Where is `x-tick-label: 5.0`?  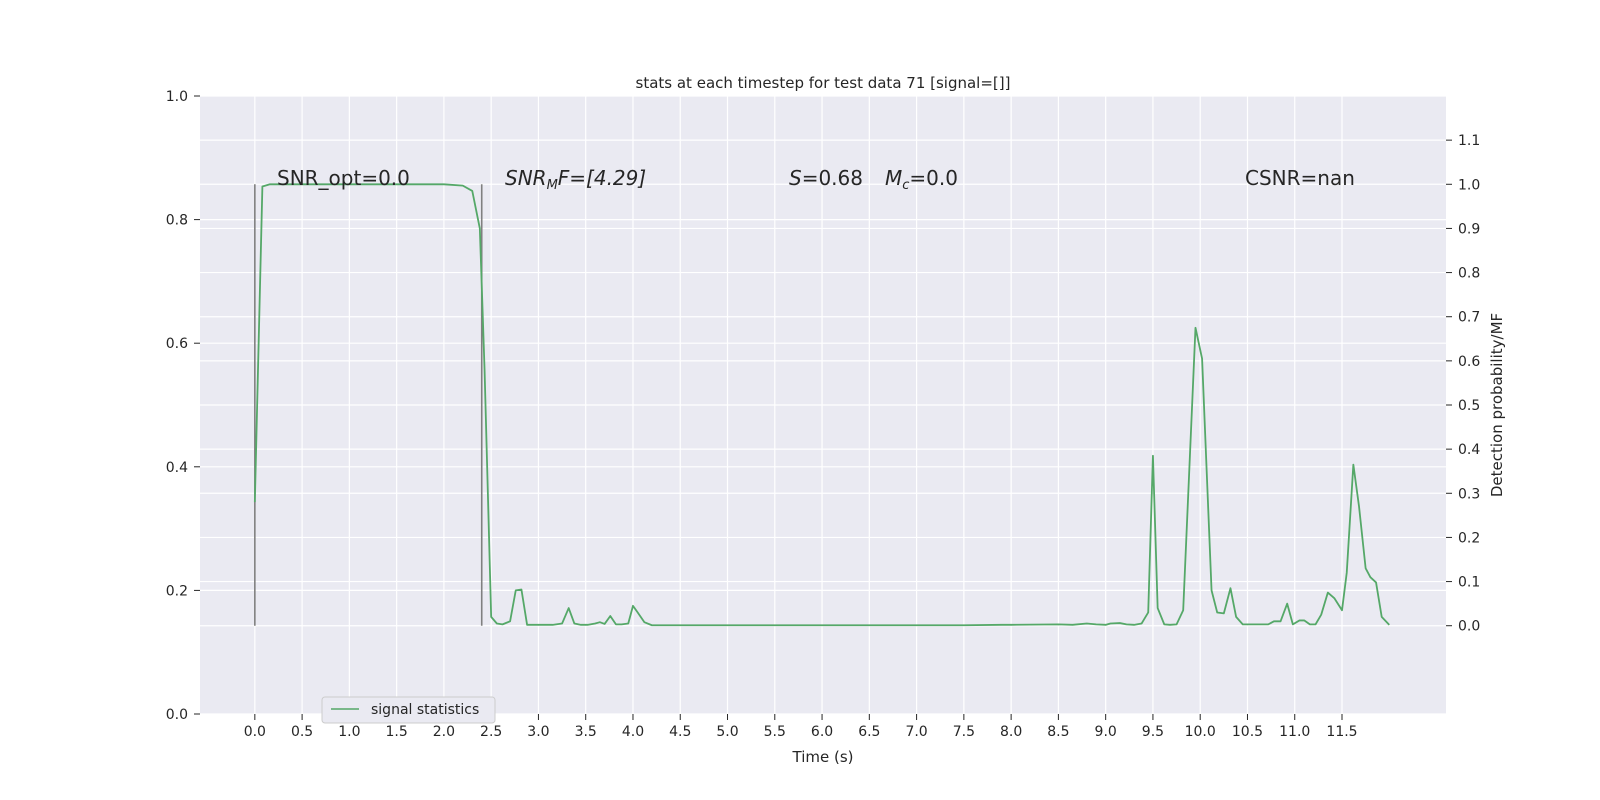 x-tick-label: 5.0 is located at coordinates (727, 732).